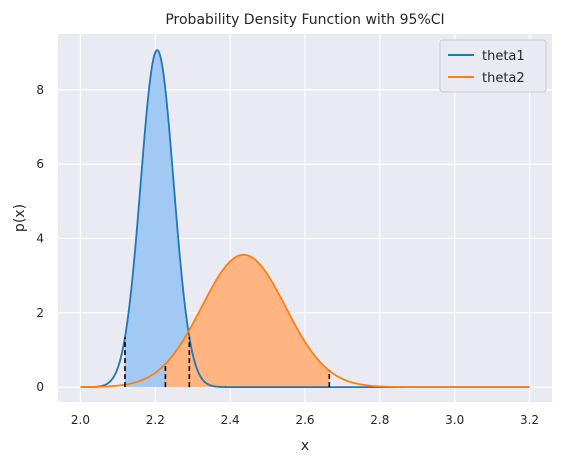 The image size is (562, 463). What do you see at coordinates (305, 446) in the screenshot?
I see `x-axis-label: x` at bounding box center [305, 446].